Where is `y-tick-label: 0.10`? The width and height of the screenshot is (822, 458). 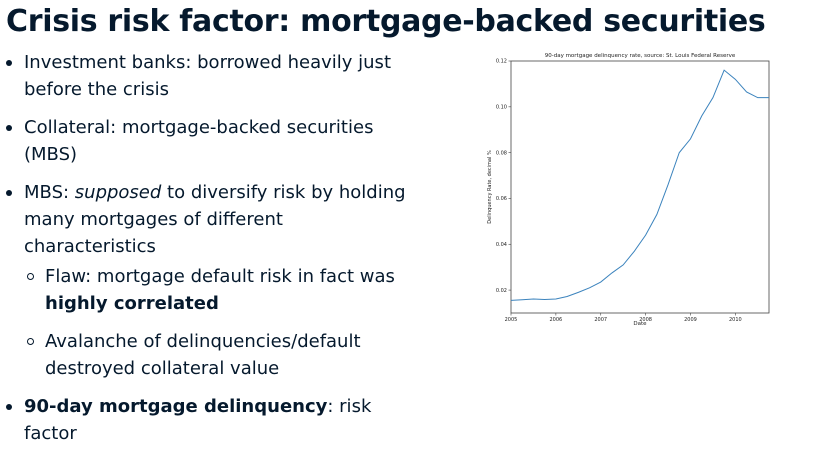 y-tick-label: 0.10 is located at coordinates (501, 108).